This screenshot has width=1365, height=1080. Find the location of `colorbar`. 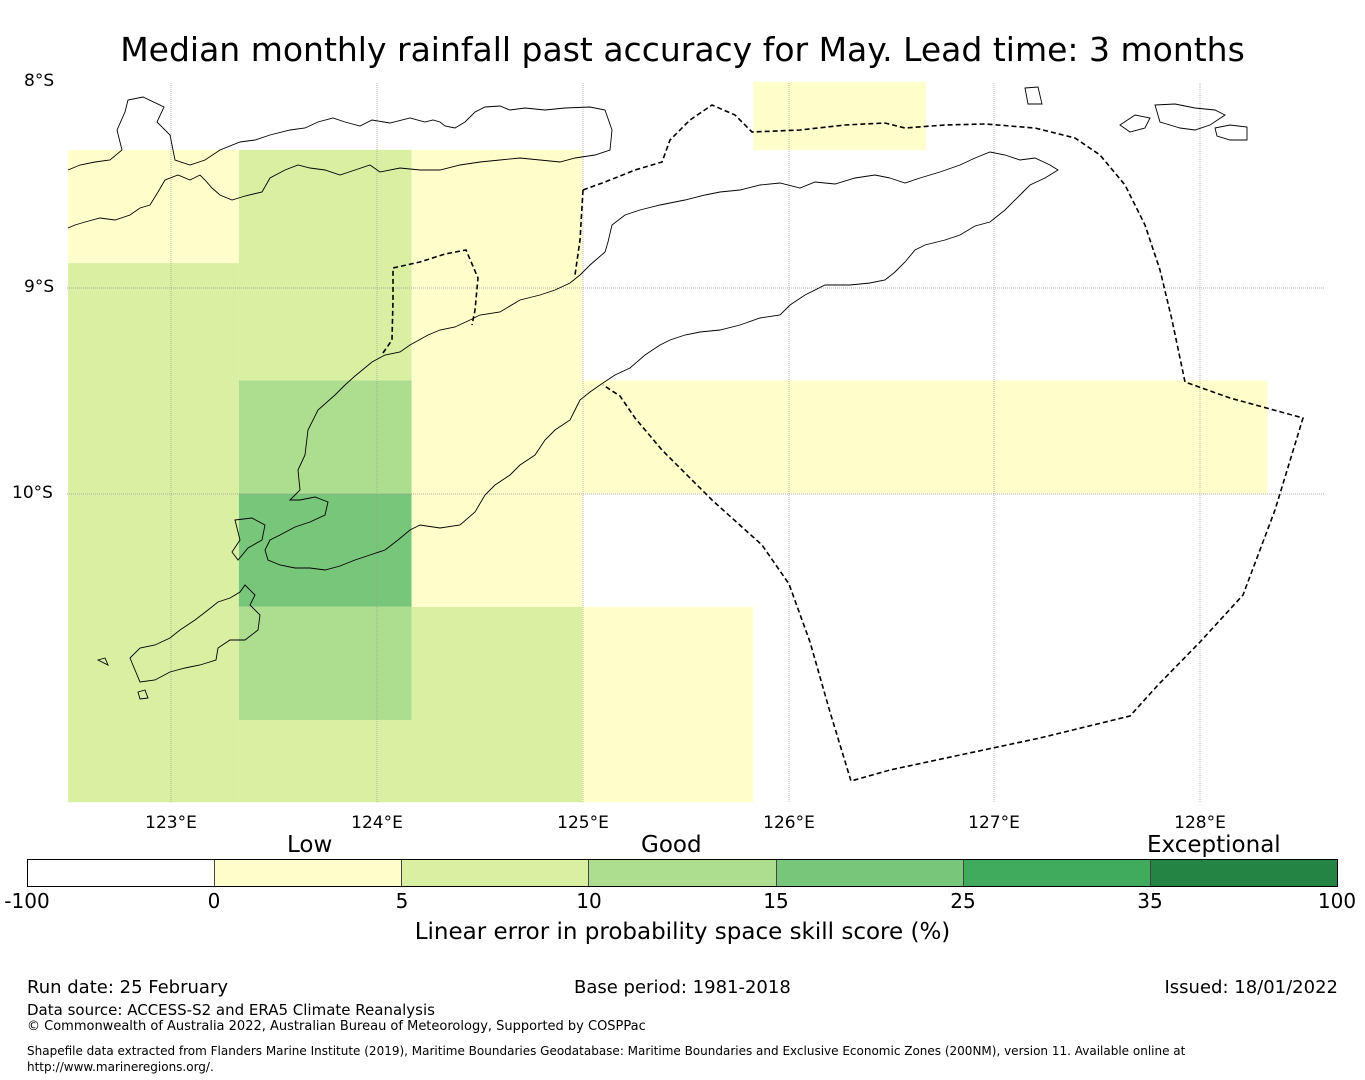

colorbar is located at coordinates (682, 873).